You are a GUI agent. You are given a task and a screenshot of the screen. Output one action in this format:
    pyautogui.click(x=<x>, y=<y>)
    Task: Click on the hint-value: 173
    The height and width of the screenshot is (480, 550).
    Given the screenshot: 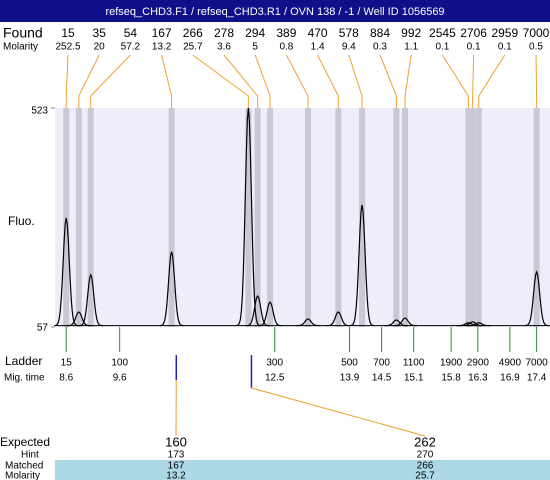 What is the action you would take?
    pyautogui.click(x=176, y=455)
    